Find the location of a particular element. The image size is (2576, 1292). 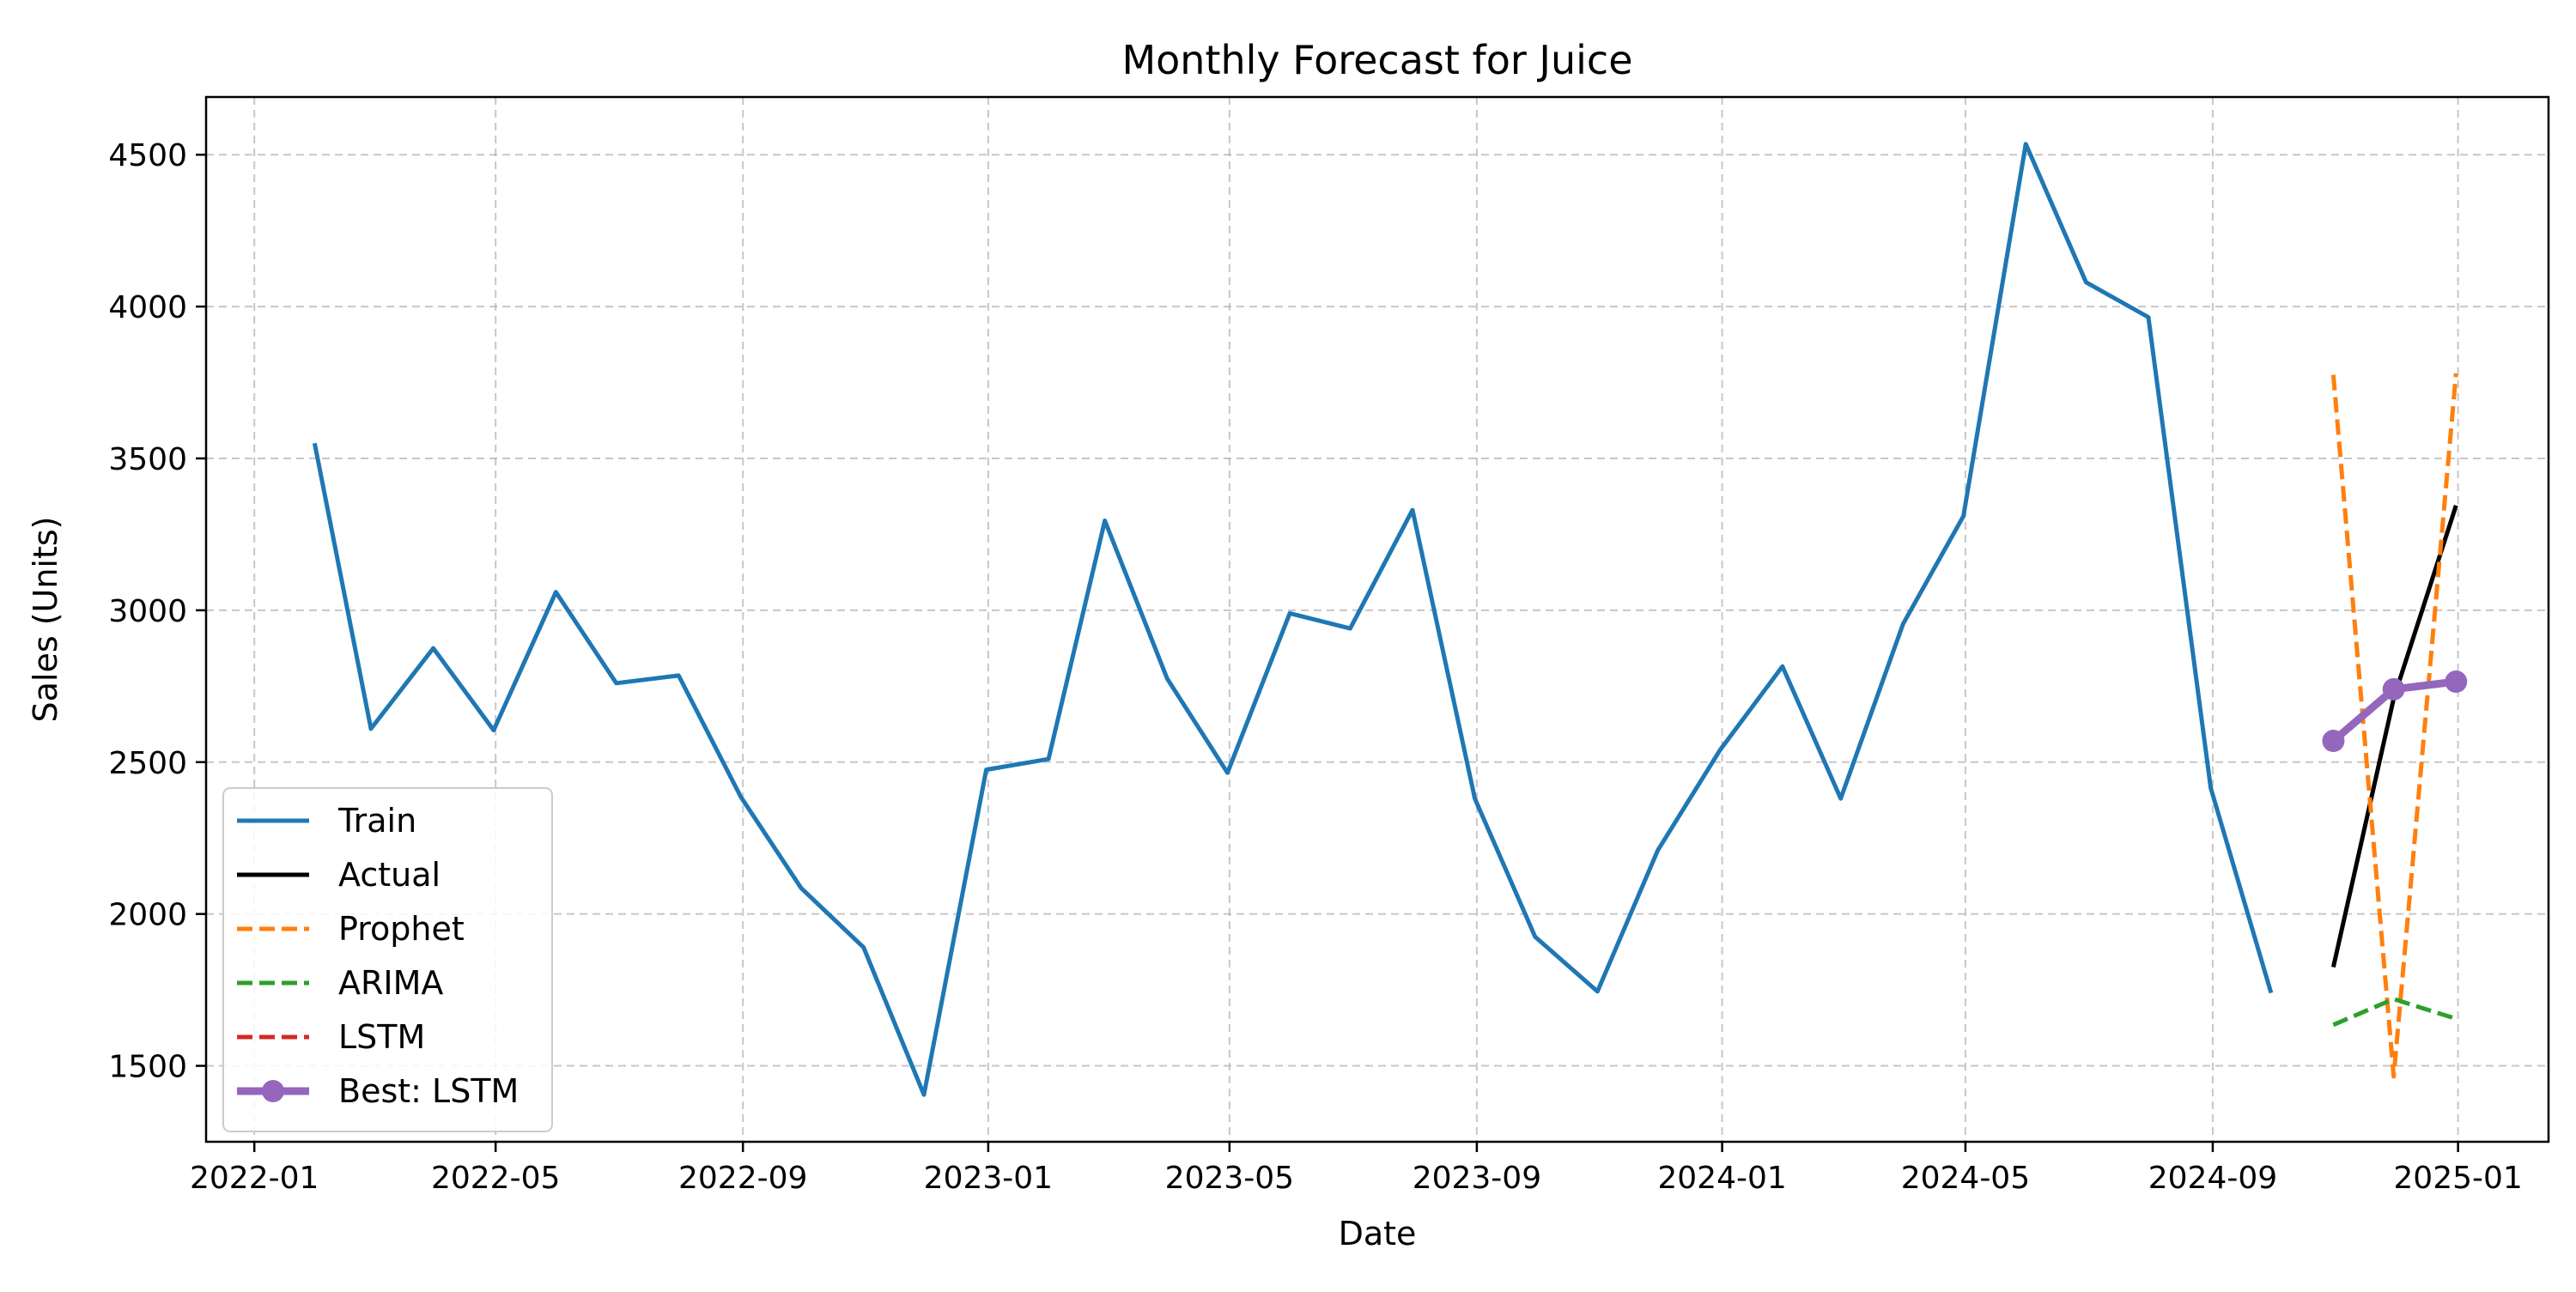

x-tick-label: 2025-01 is located at coordinates (2457, 1178).